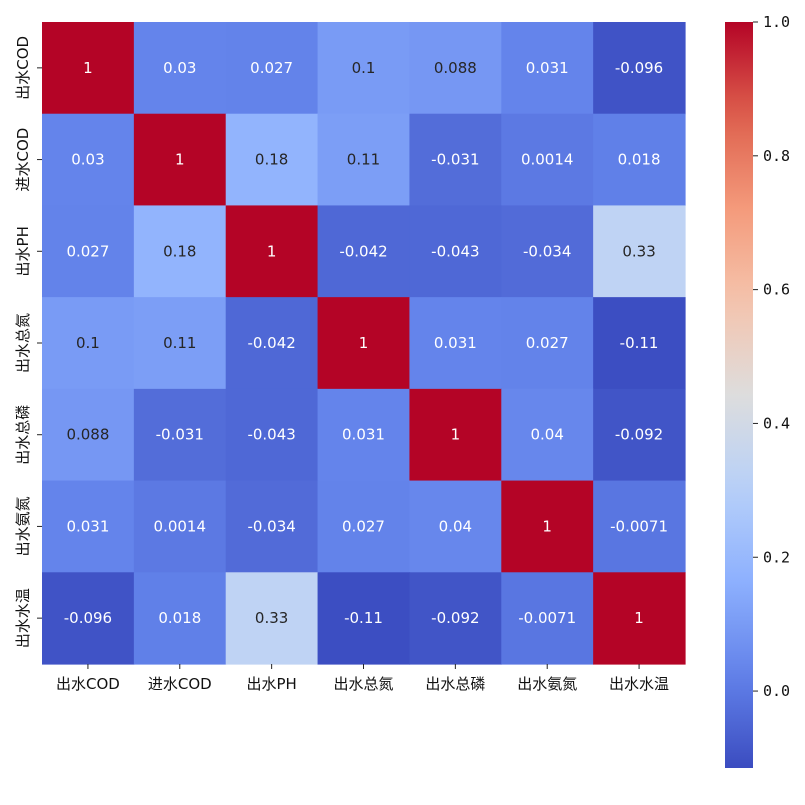  Describe the element at coordinates (23, 618) in the screenshot. I see `y-tick-label: 出水水温` at that location.